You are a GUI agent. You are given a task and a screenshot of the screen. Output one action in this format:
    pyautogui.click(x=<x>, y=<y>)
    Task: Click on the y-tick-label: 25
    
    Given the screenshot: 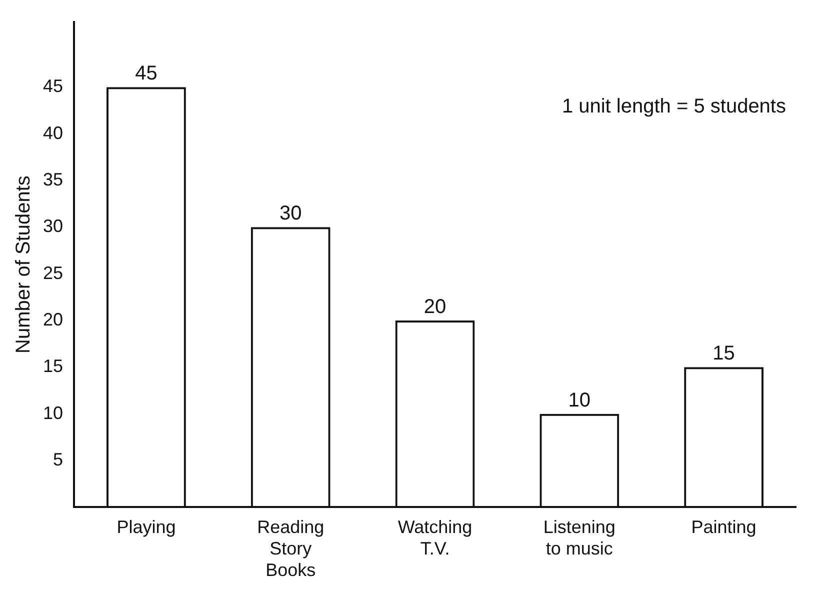 What is the action you would take?
    pyautogui.click(x=53, y=272)
    